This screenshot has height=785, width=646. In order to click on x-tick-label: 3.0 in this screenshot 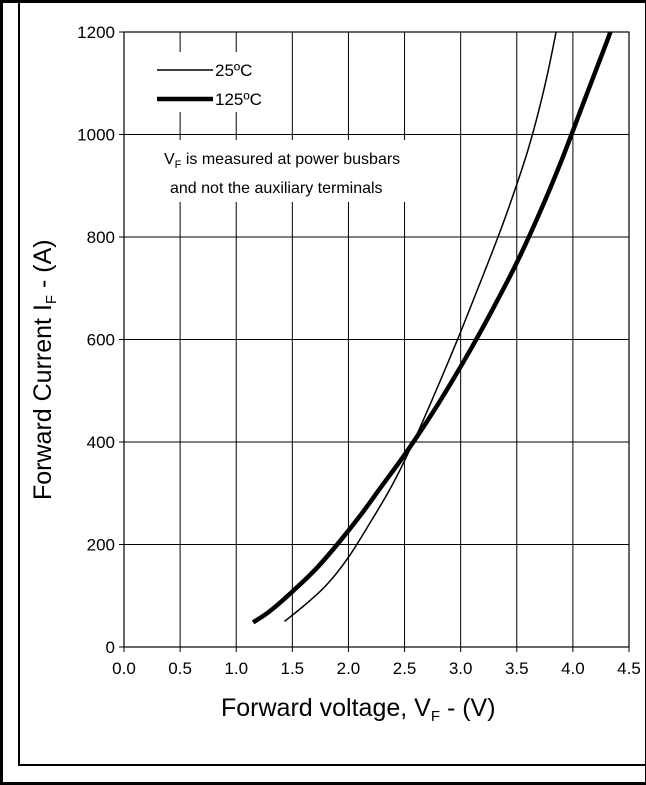, I will do `click(461, 668)`.